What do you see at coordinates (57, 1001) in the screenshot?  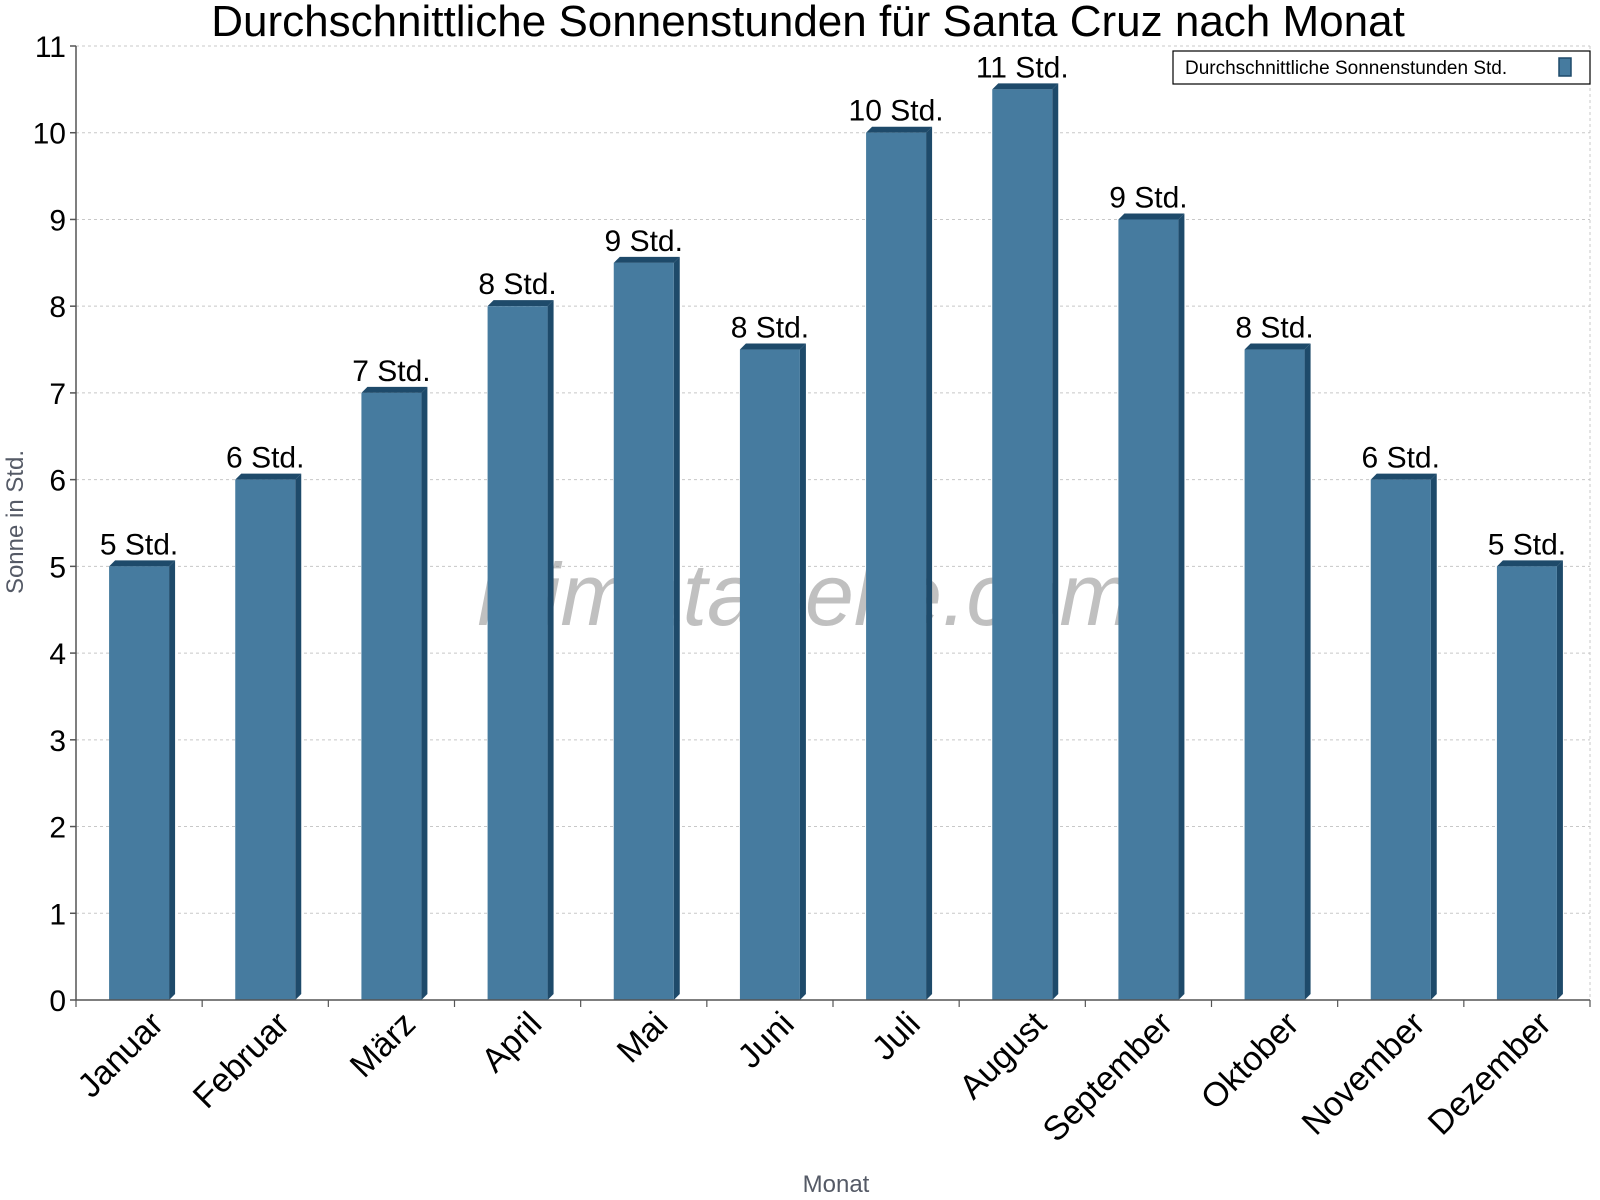 I see `y-tick-label: 0` at bounding box center [57, 1001].